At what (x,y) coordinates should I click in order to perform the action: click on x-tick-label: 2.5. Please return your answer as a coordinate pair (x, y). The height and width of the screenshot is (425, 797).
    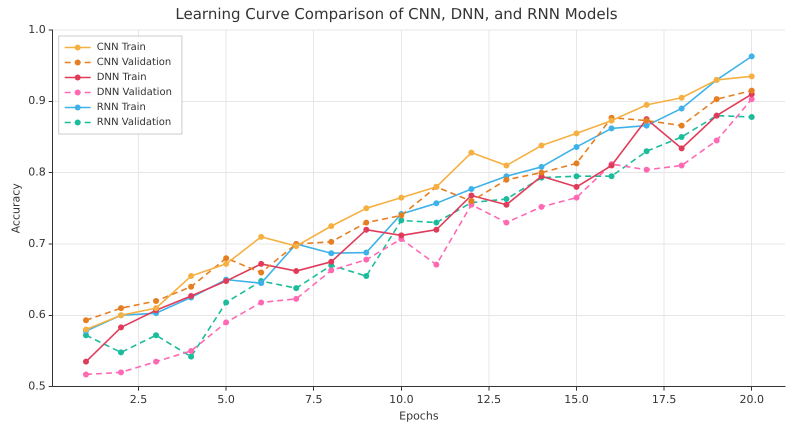
    Looking at the image, I should click on (139, 399).